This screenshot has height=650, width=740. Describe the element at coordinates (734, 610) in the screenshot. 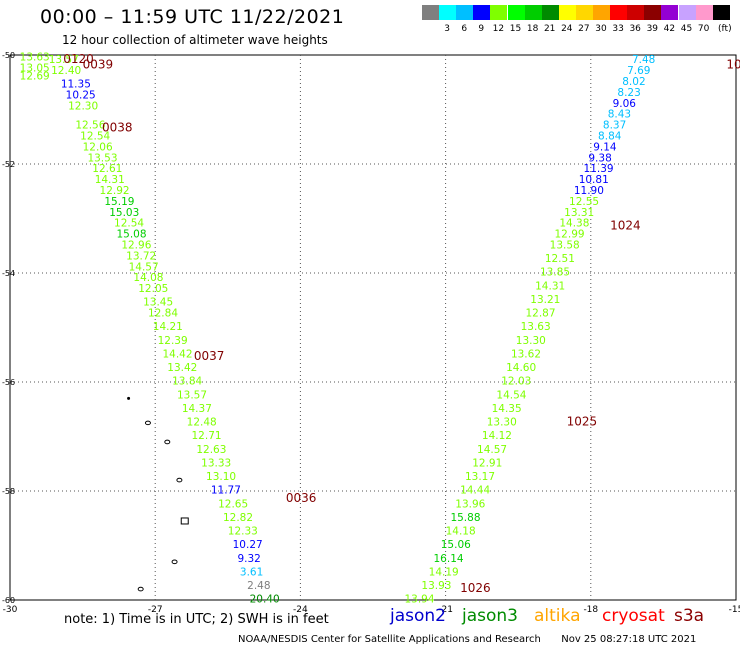

I see `longitude-tick-label: -15` at that location.